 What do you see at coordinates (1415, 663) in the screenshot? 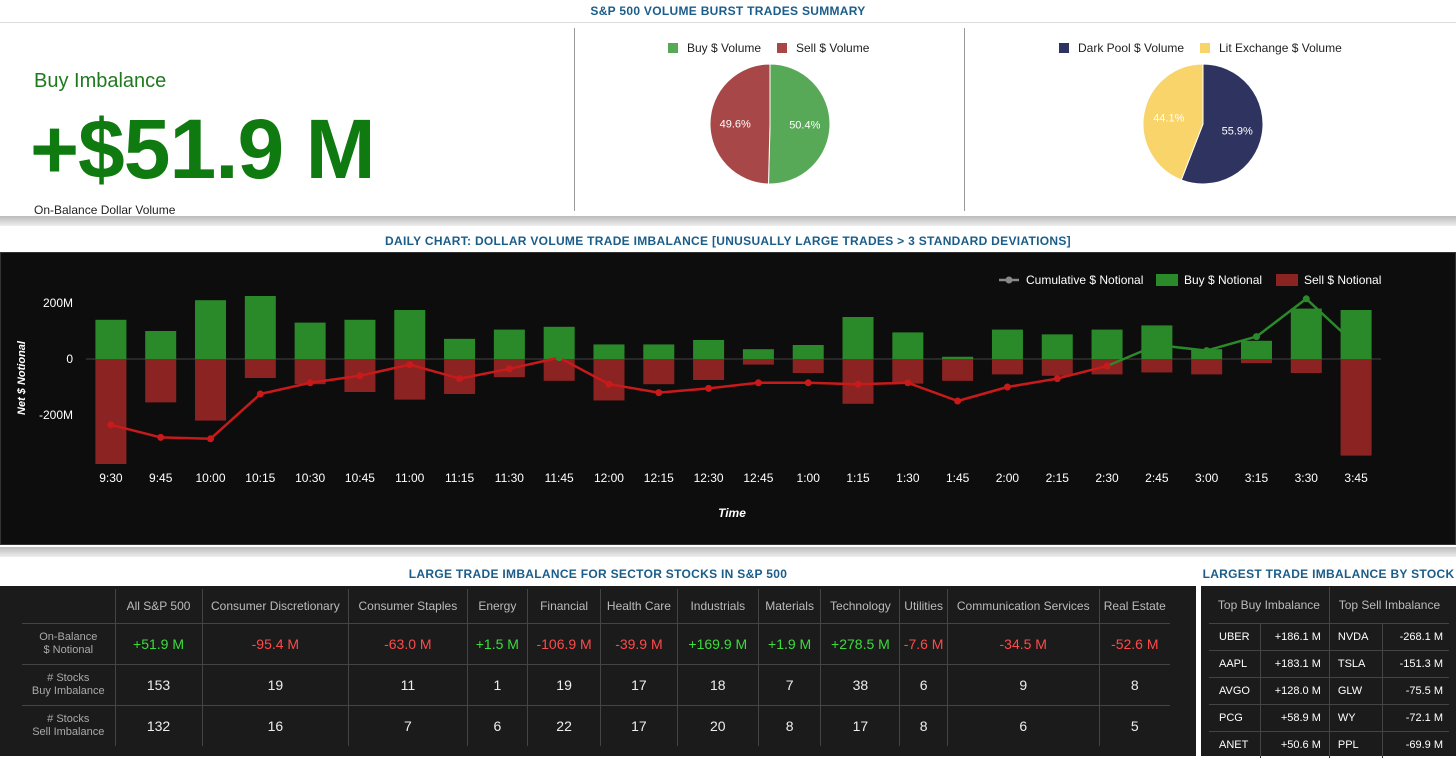
I see `sell-value: -151.3 M` at bounding box center [1415, 663].